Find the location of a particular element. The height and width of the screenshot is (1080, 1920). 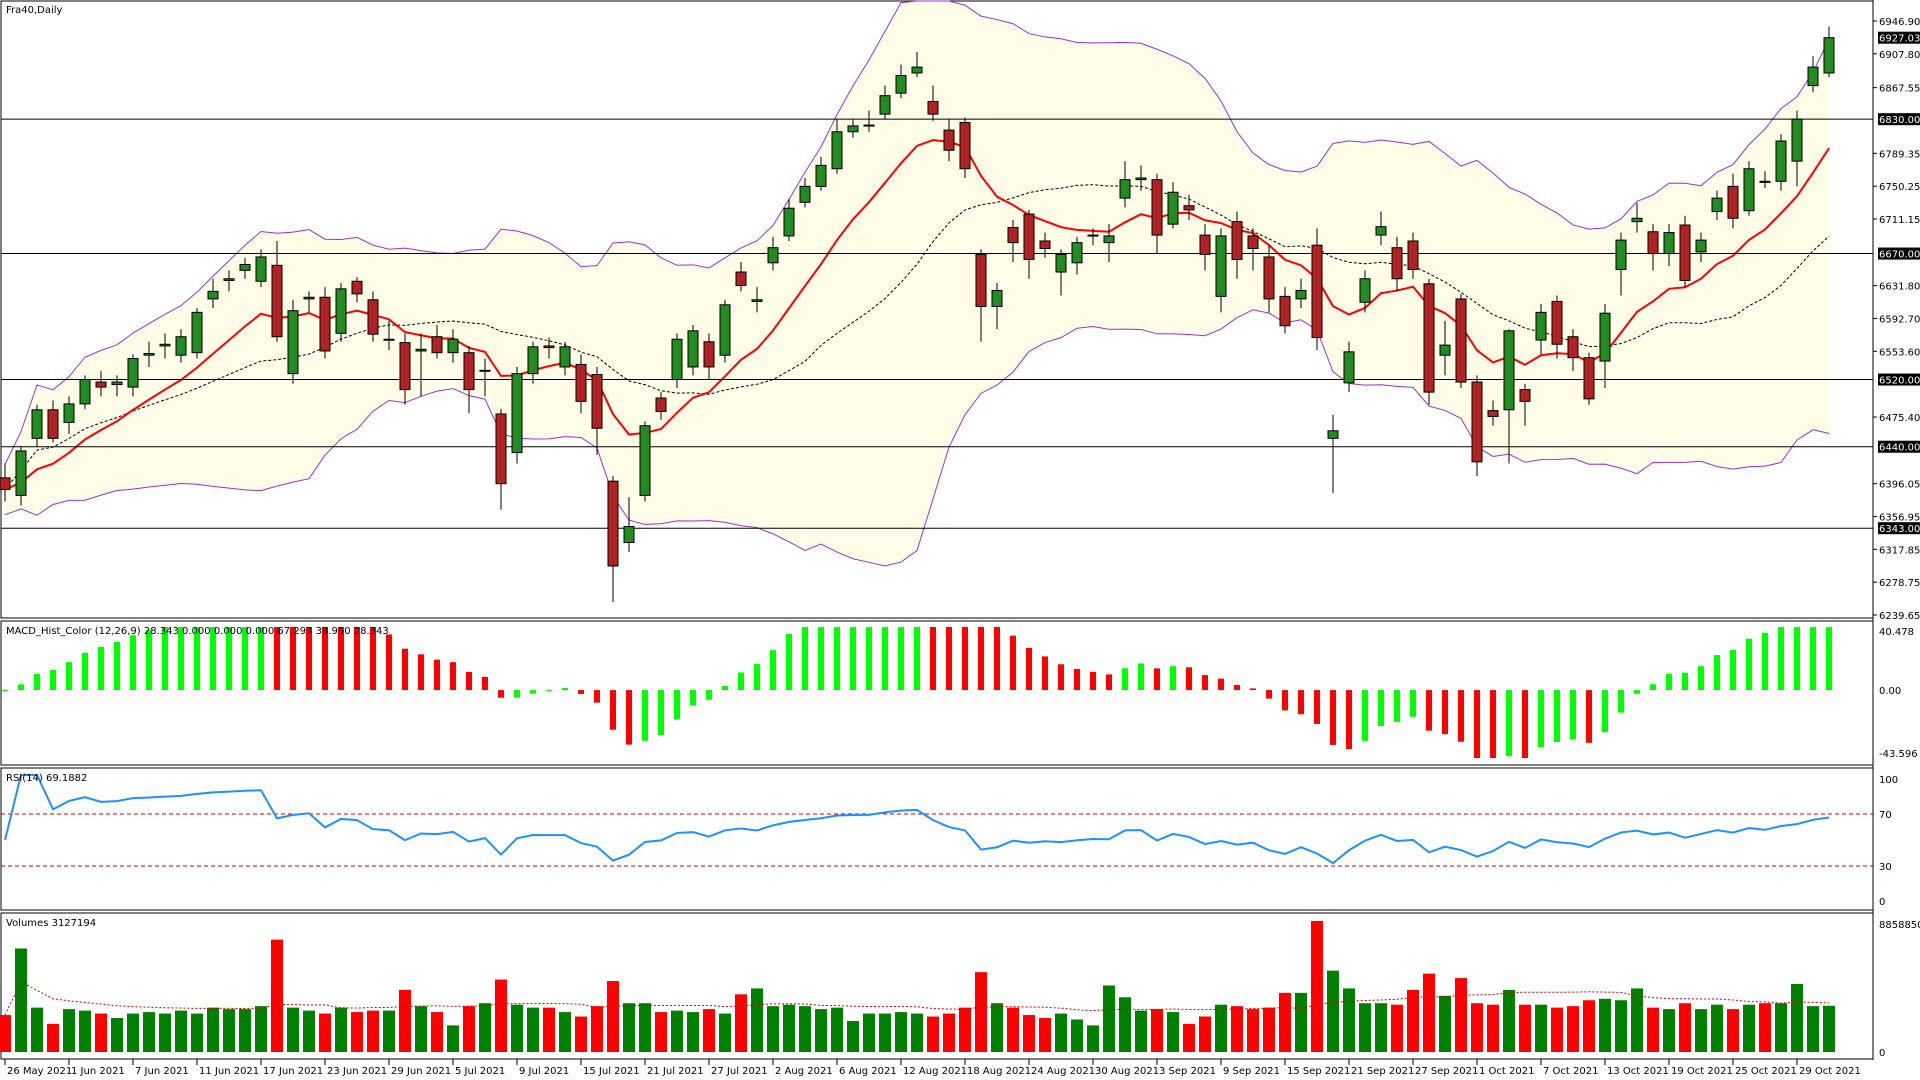

level-tag-label: 6830.00 is located at coordinates (1899, 120).